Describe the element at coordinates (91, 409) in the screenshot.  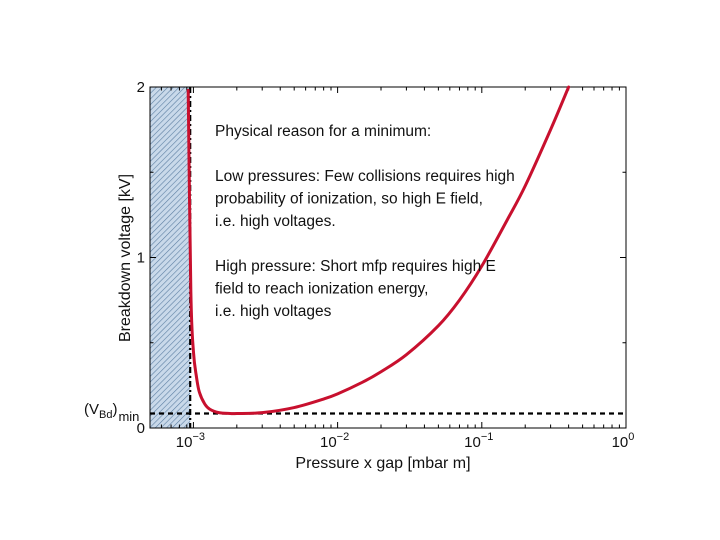
I see `vbd-min-label-main: (V` at that location.